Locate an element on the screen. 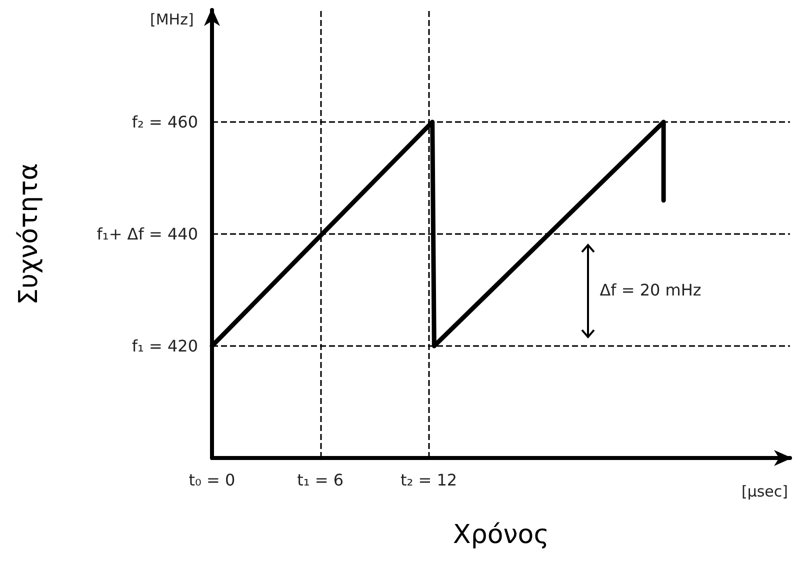  y-axis-title: Συχνότητα is located at coordinates (29, 234).